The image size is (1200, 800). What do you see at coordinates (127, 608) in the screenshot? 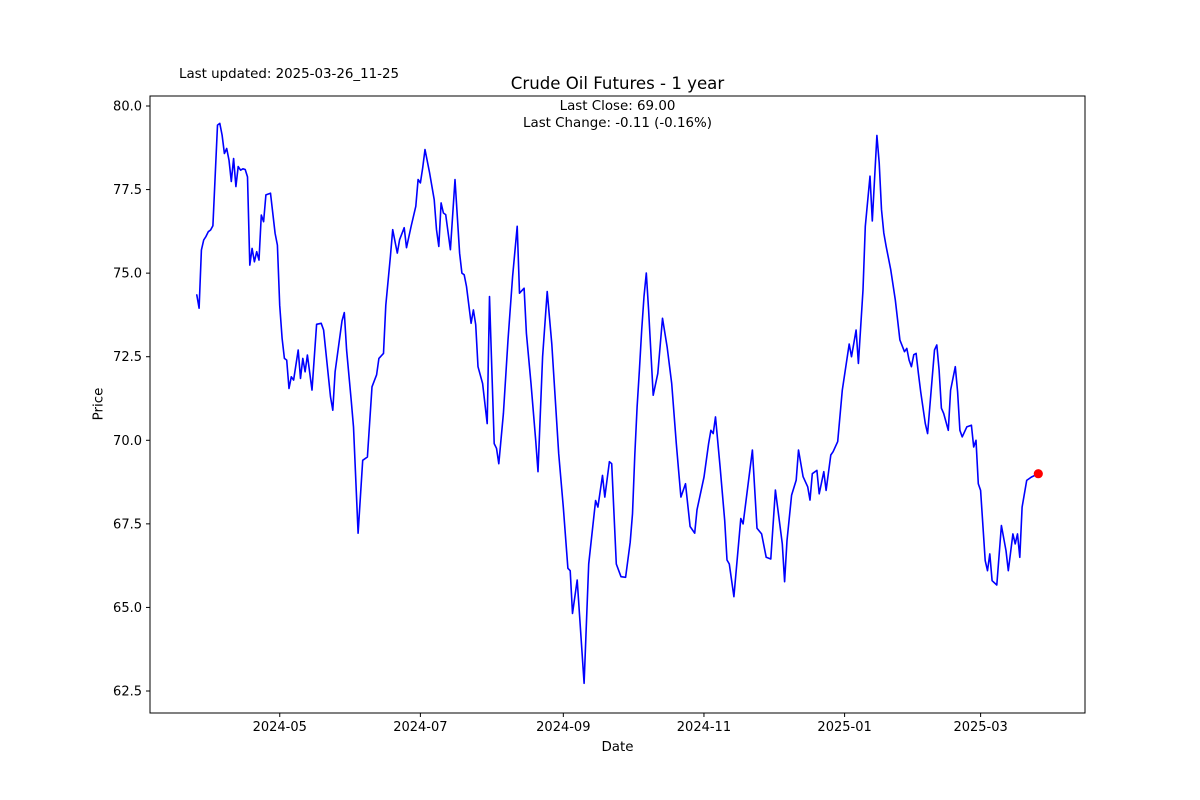
I see `y-tick-label: 65.0` at bounding box center [127, 608].